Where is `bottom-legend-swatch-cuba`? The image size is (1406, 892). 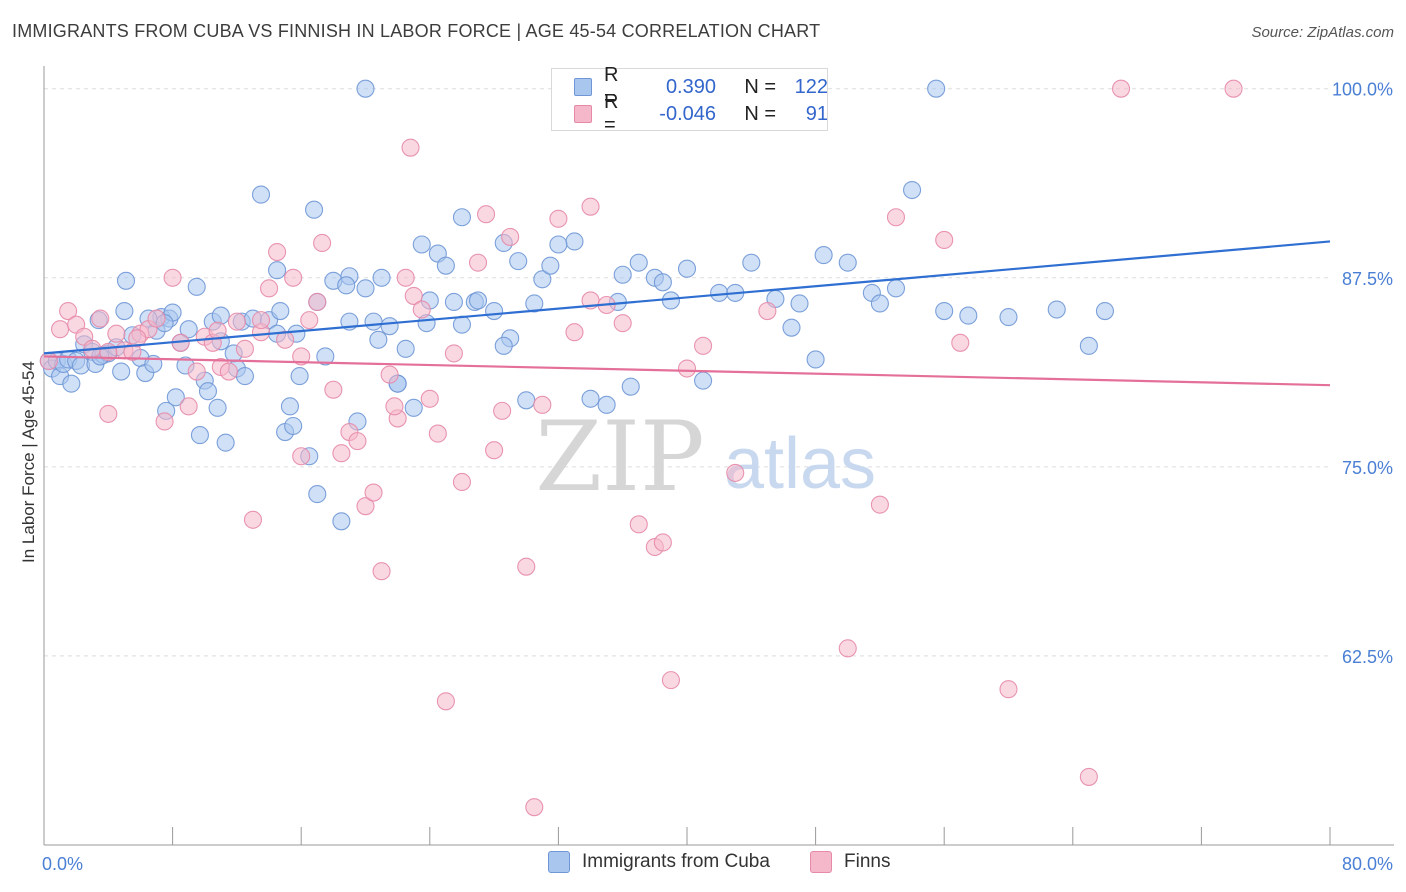
bottom-legend-swatch-cuba is located at coordinates (559, 862).